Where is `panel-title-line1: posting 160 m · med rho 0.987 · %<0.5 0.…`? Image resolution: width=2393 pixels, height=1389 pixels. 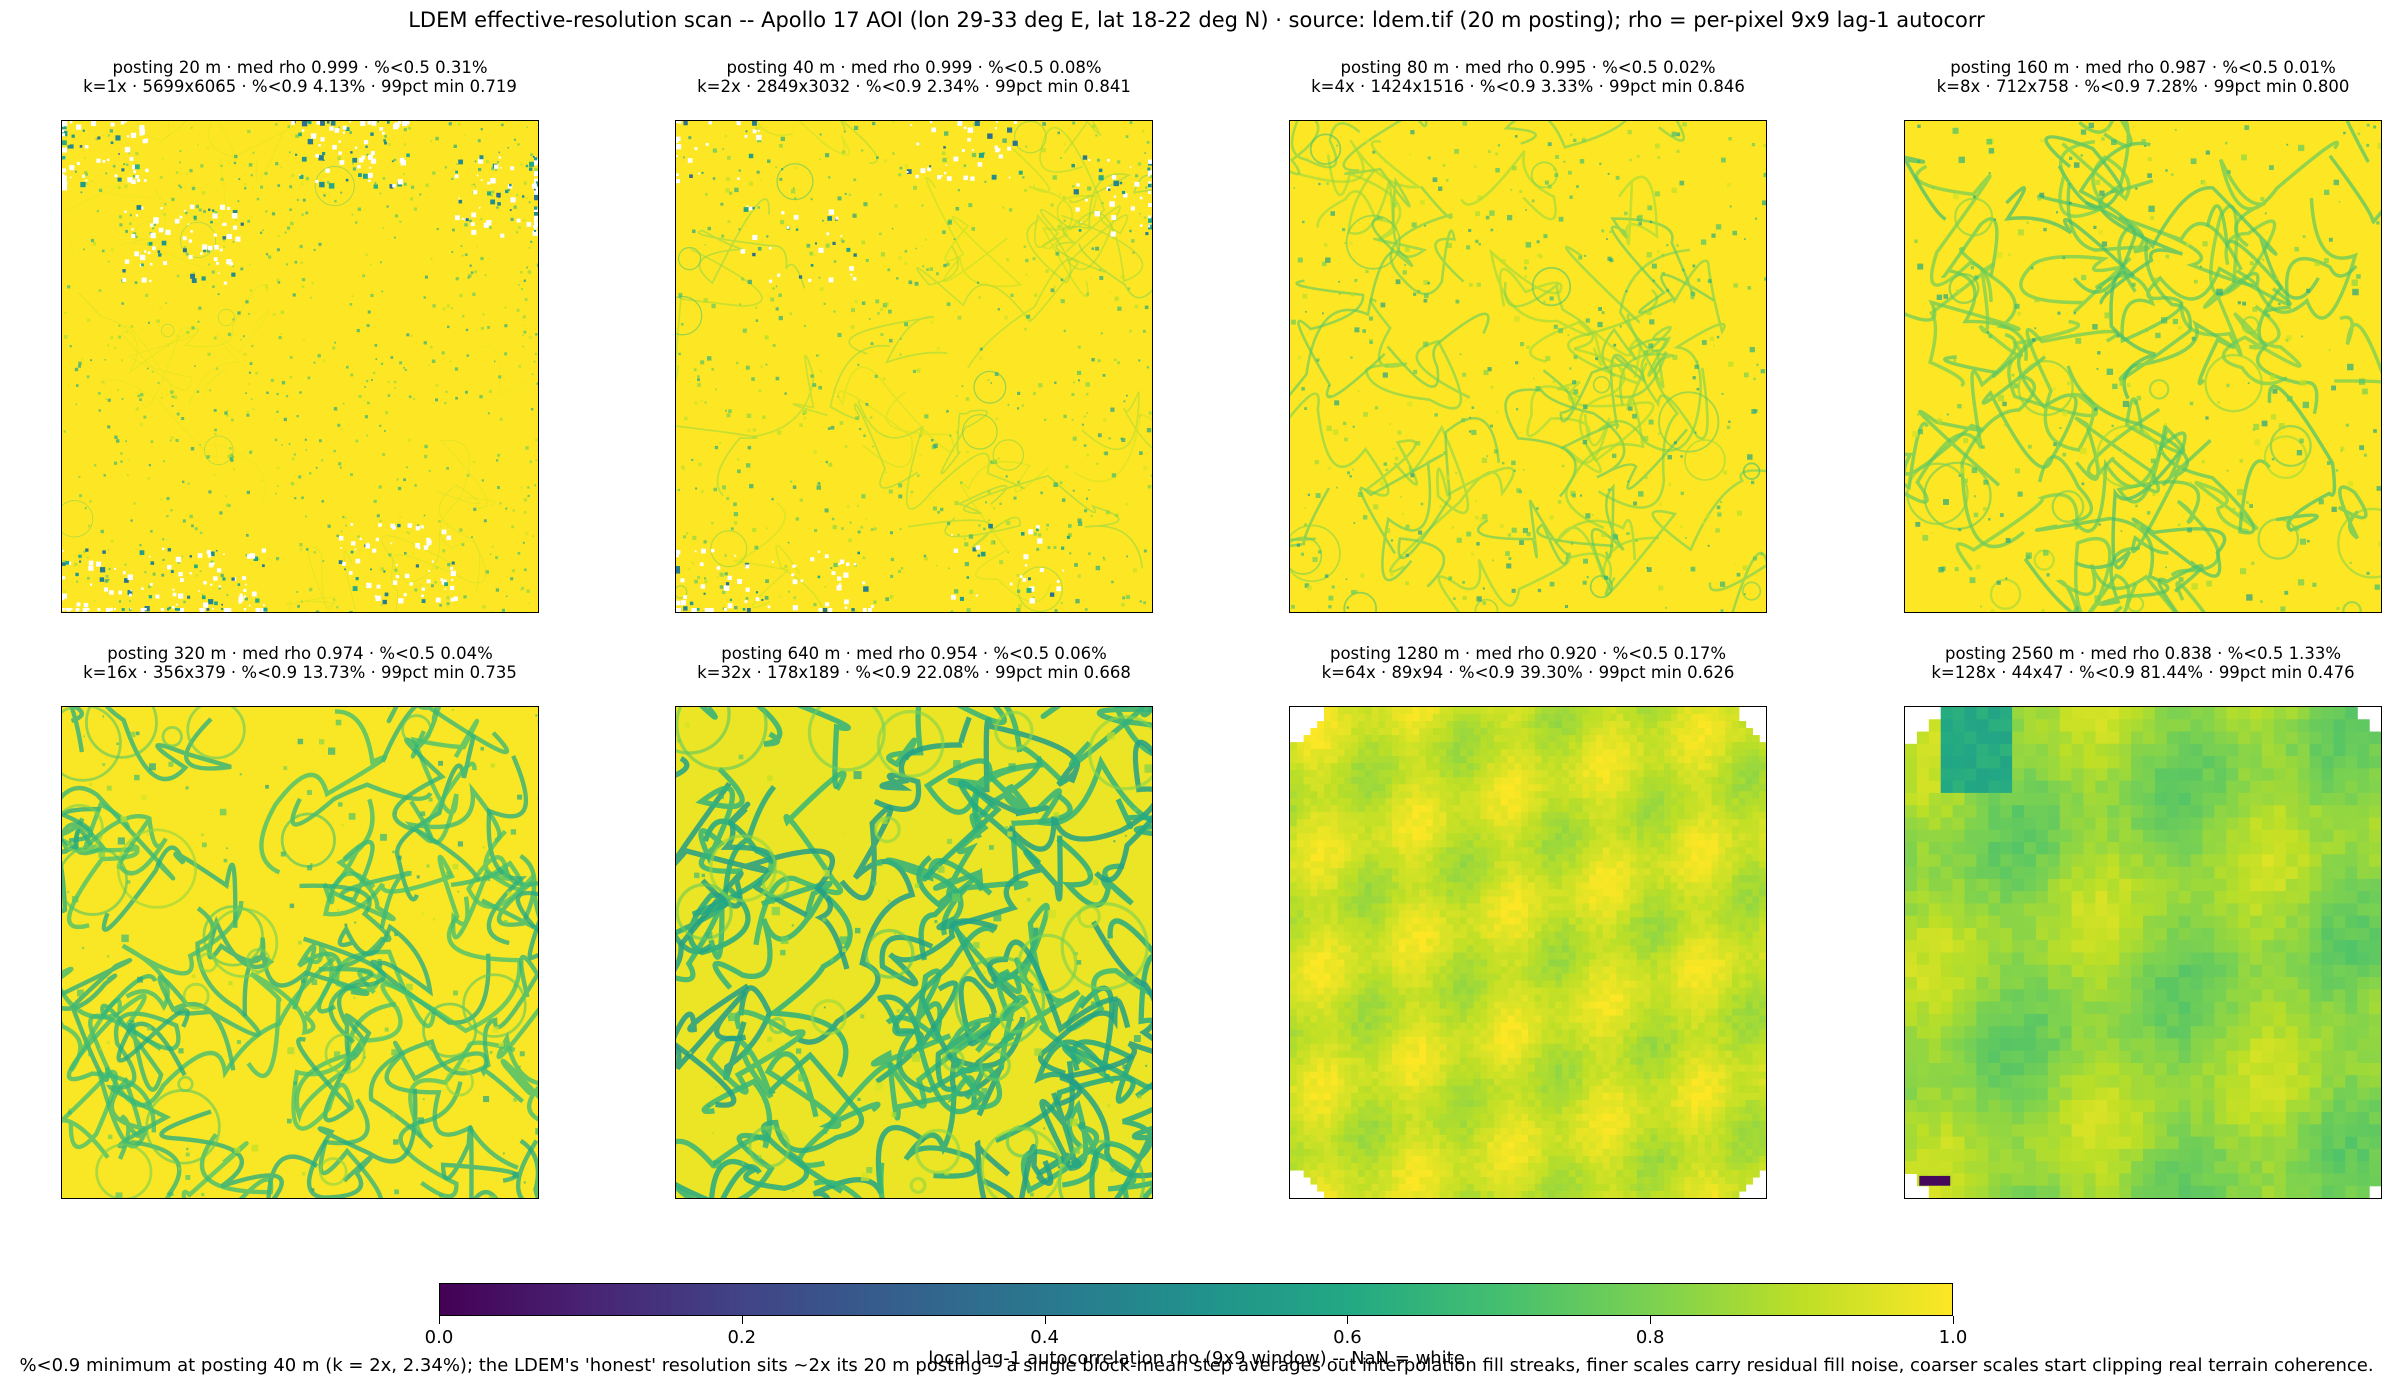 panel-title-line1: posting 160 m · med rho 0.987 · %<0.5 0.… is located at coordinates (2143, 67).